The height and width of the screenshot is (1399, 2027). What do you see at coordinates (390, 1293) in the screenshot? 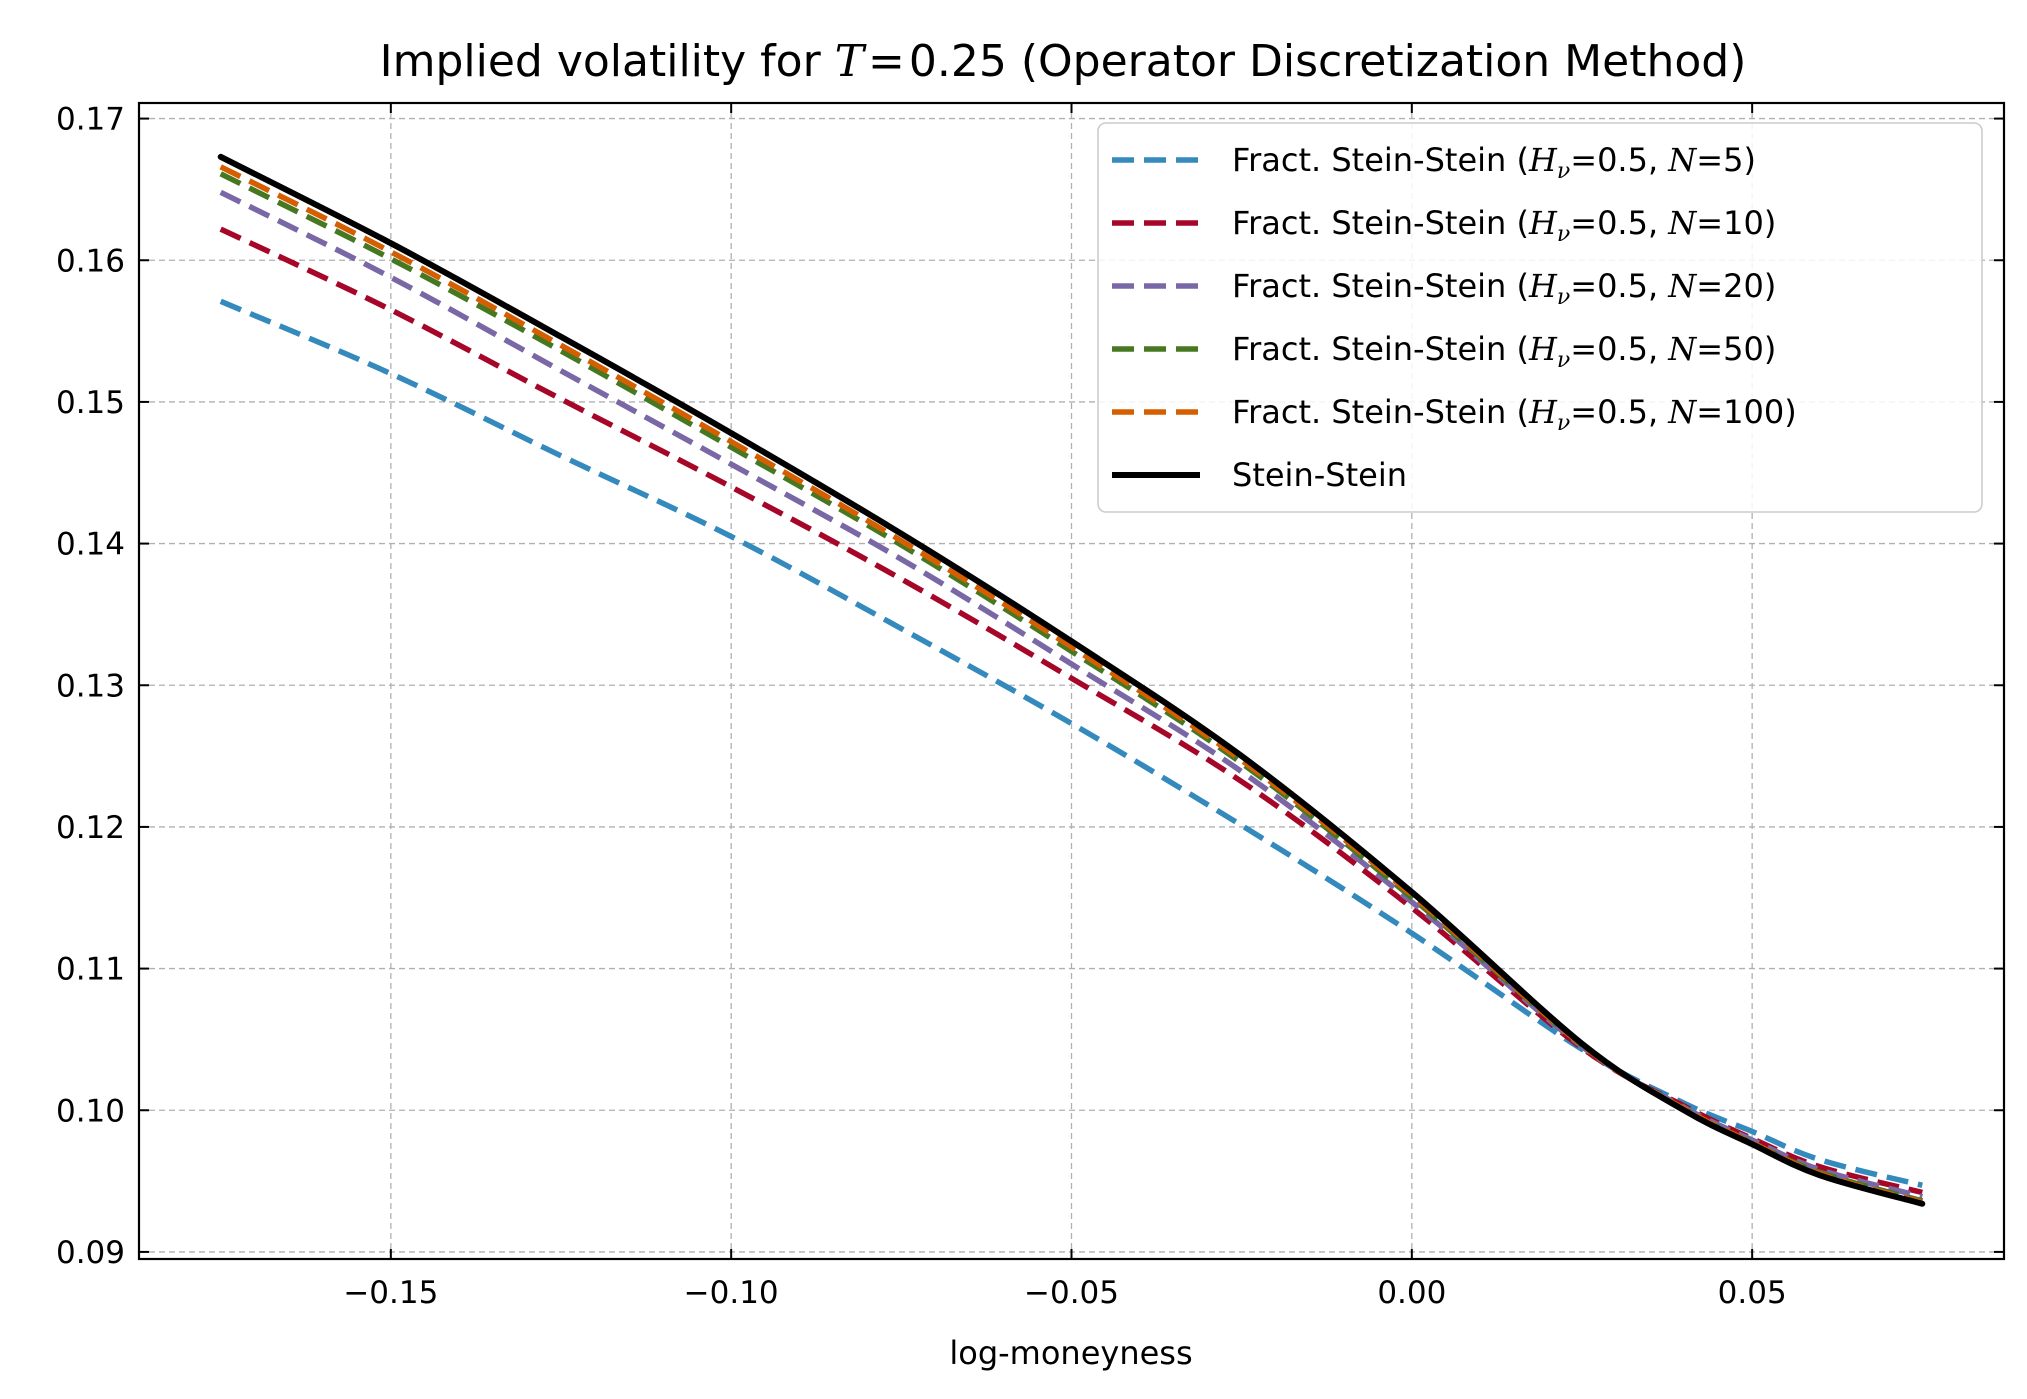
I see `x-tick-label: −0.15` at bounding box center [390, 1293].